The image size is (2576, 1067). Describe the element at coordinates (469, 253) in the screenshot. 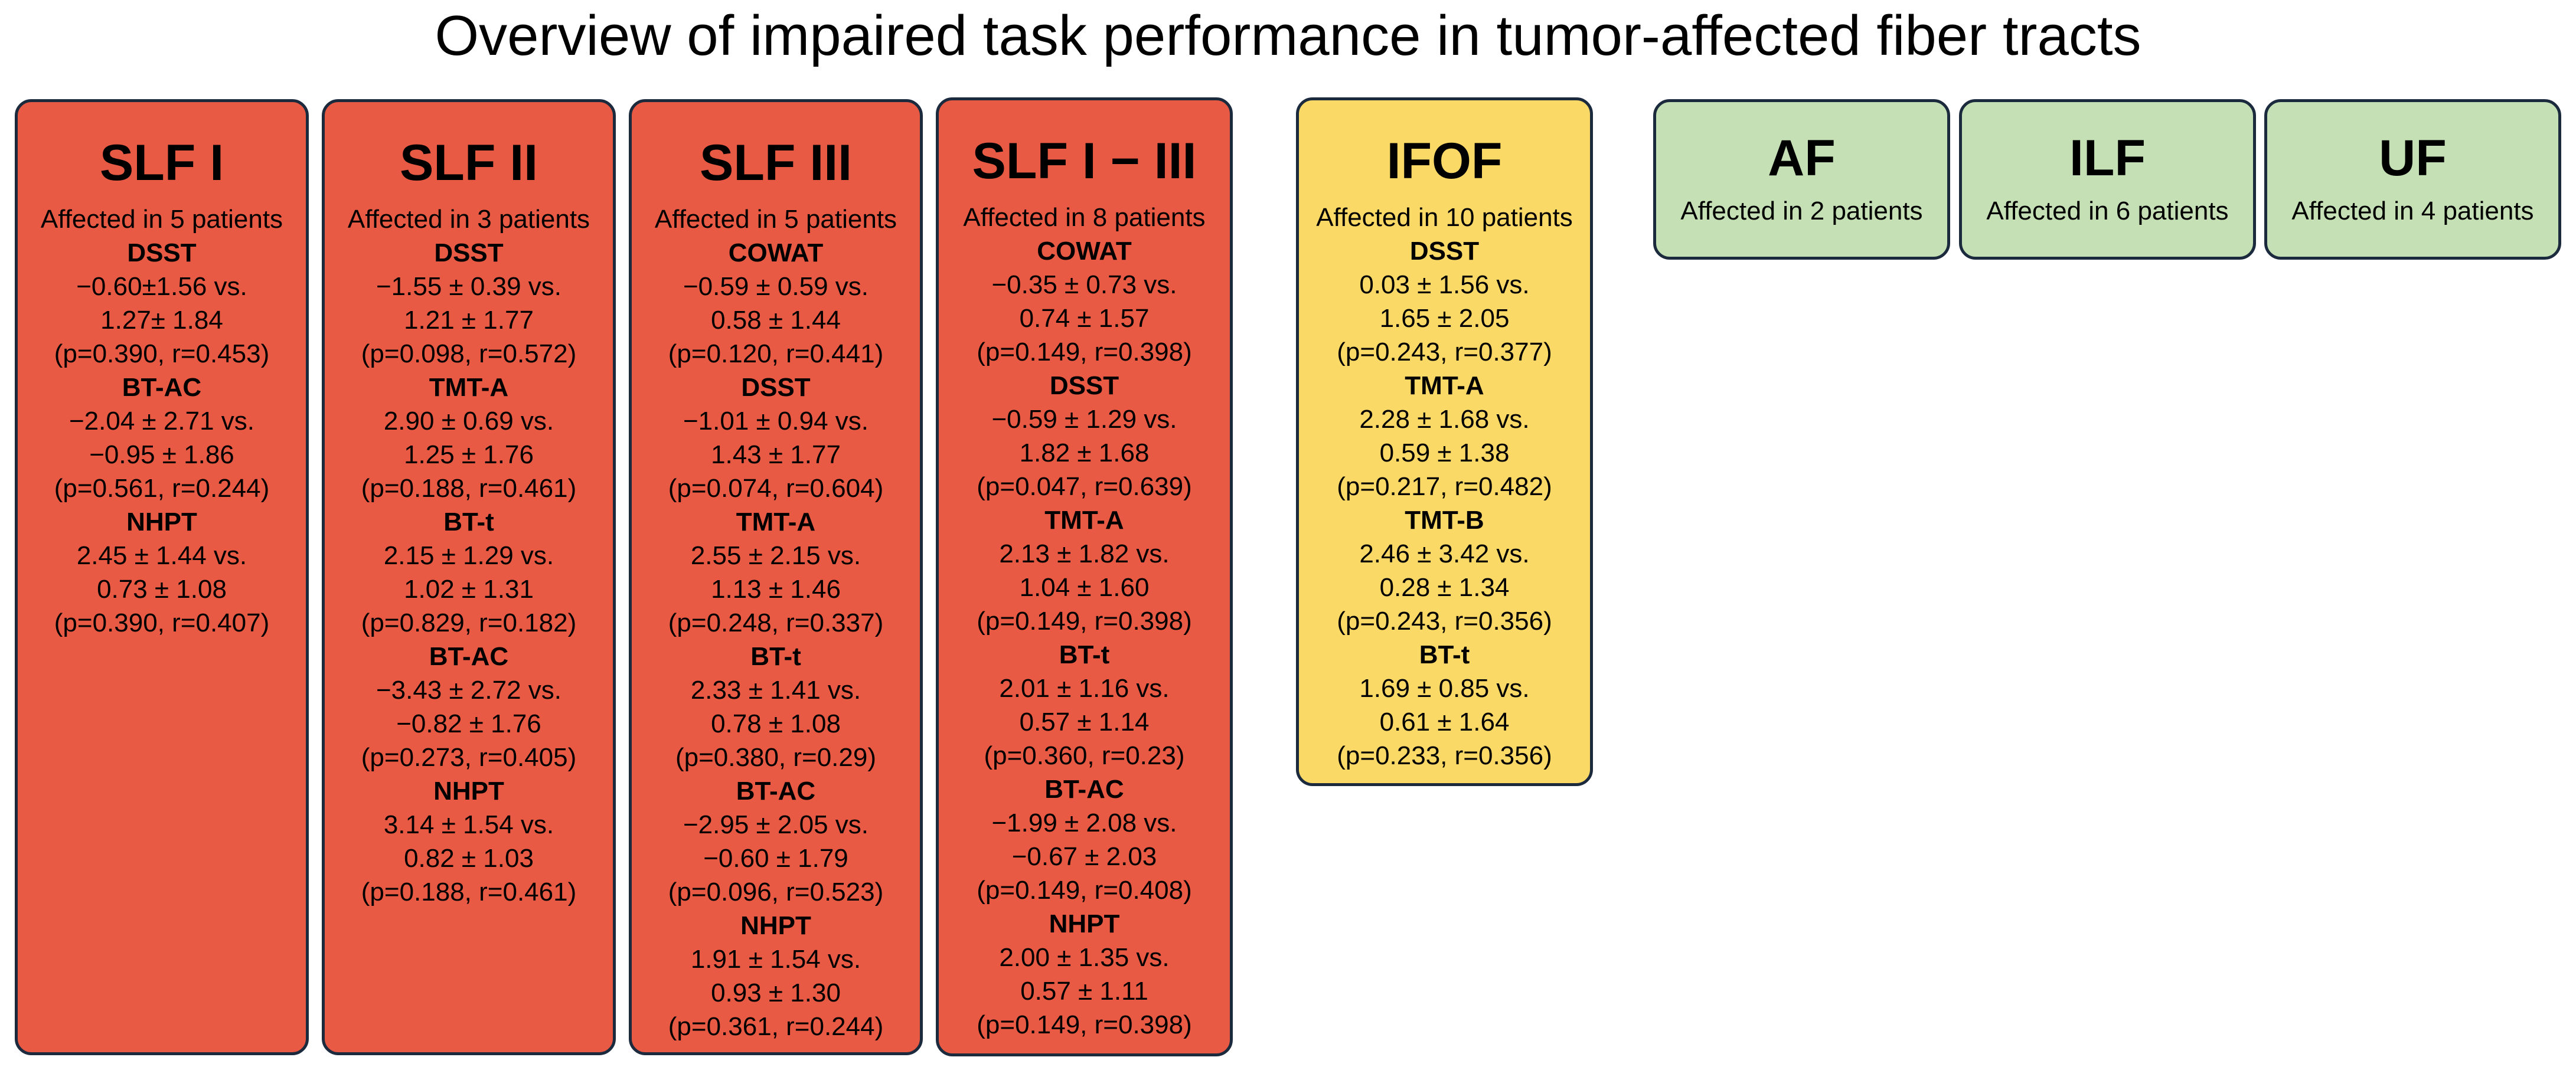

I see `test-name: DSST` at that location.